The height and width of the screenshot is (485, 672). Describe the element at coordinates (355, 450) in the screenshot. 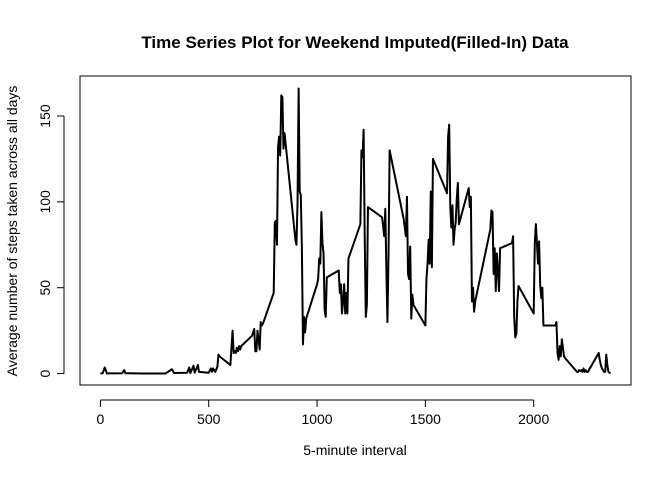

I see `x-axis-label: 5-minute interval` at that location.